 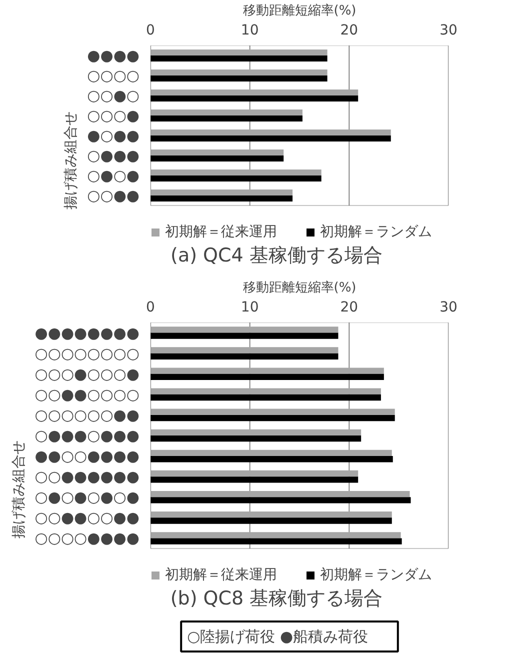 What do you see at coordinates (87, 353) in the screenshot?
I see `y-tick-label: ○○○○○○○○` at bounding box center [87, 353].